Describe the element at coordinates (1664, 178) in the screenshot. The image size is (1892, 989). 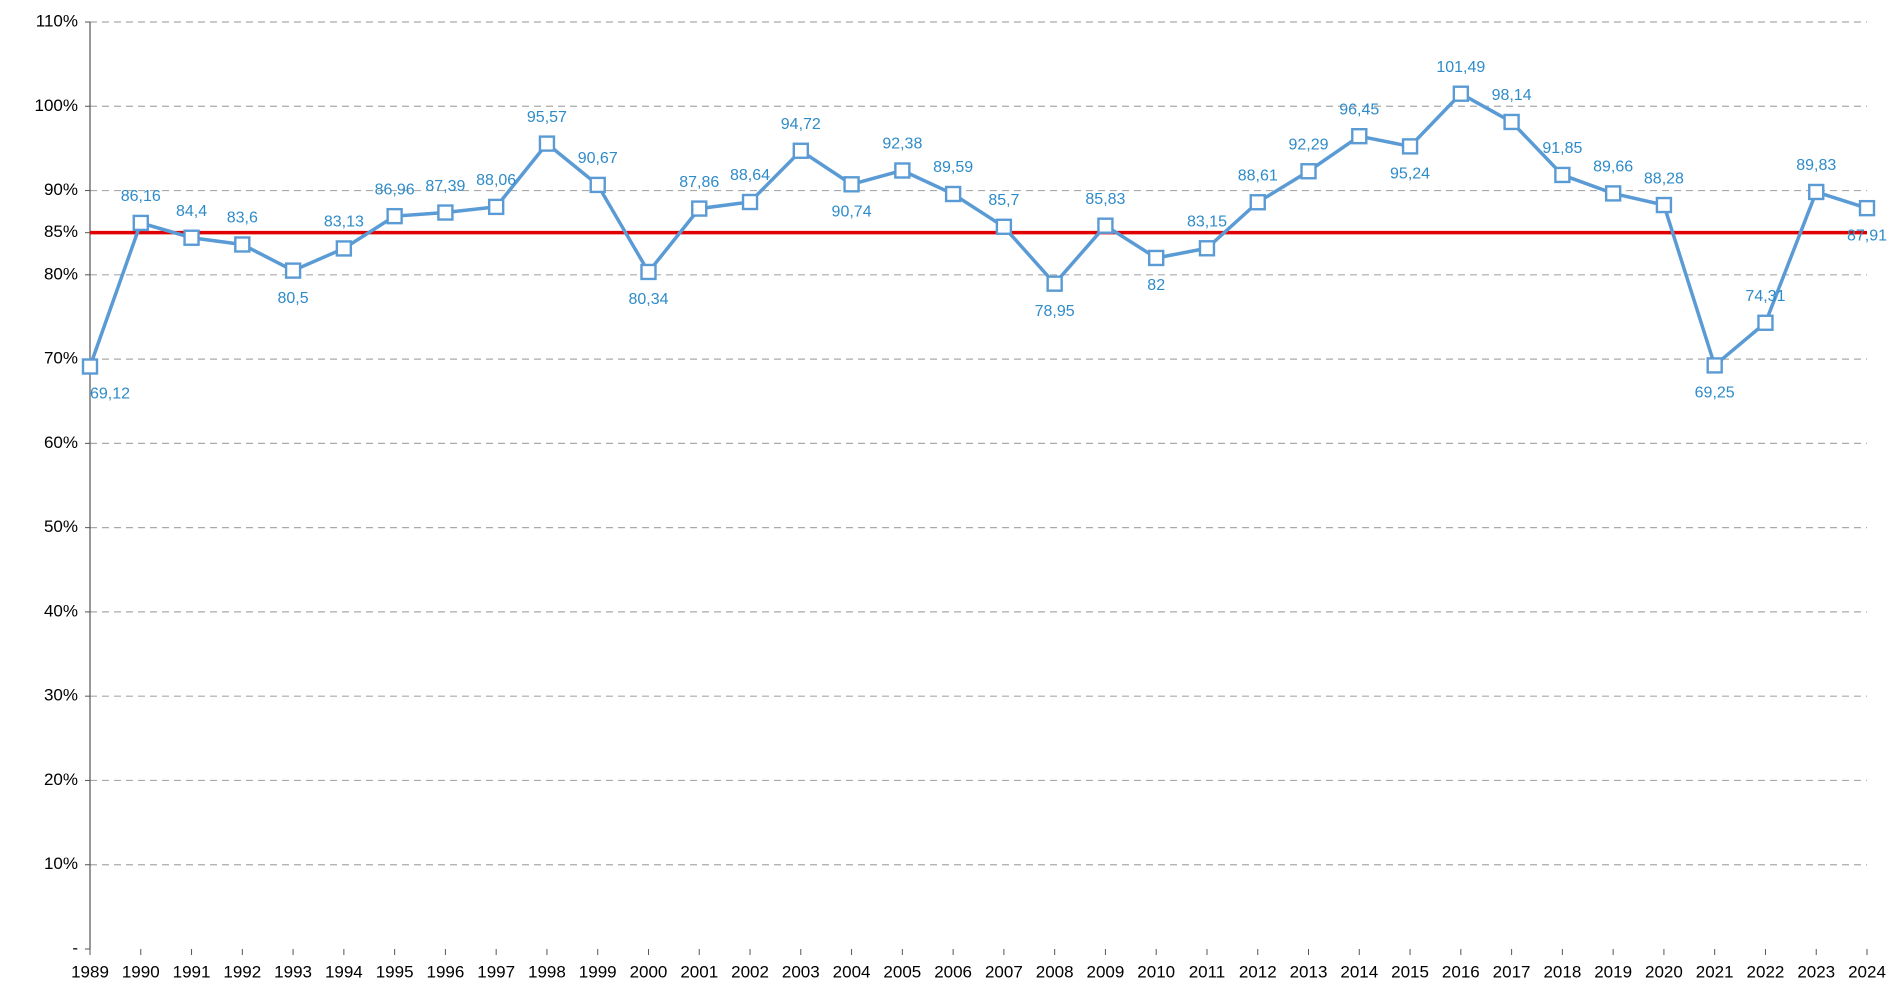
I see `value-label: 88,28` at that location.